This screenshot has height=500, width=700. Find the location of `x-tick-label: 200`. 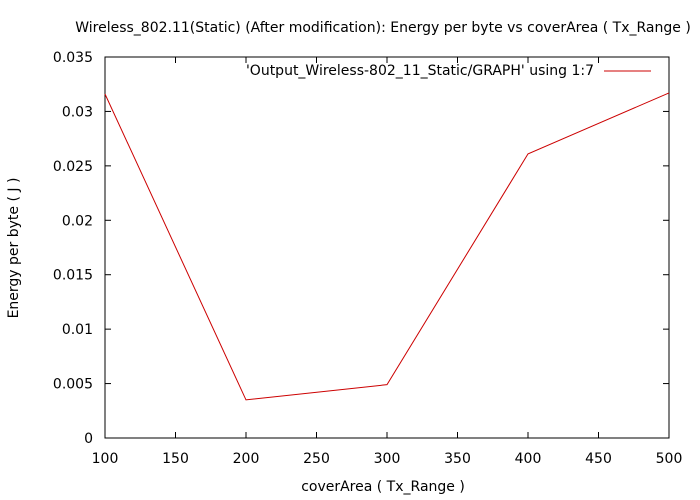

x-tick-label: 200 is located at coordinates (246, 459).